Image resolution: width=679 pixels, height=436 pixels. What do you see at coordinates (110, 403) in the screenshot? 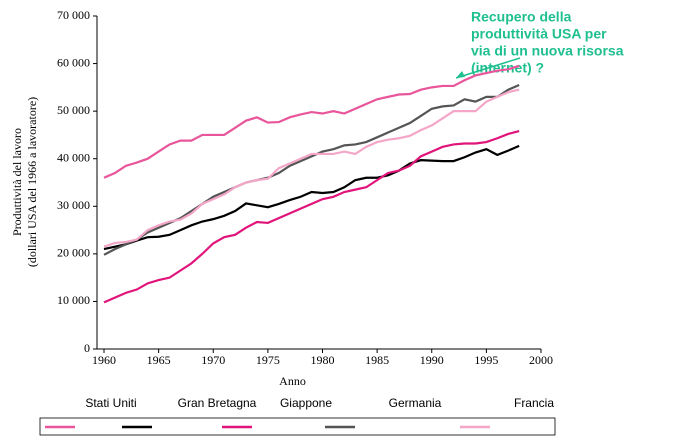
I see `legend-label: Stati Uniti` at bounding box center [110, 403].